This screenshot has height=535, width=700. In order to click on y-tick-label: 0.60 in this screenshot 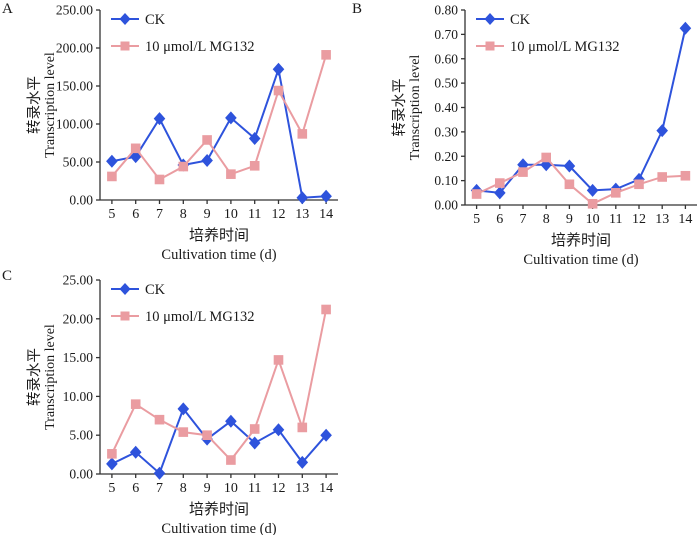, I will do `click(446, 58)`.